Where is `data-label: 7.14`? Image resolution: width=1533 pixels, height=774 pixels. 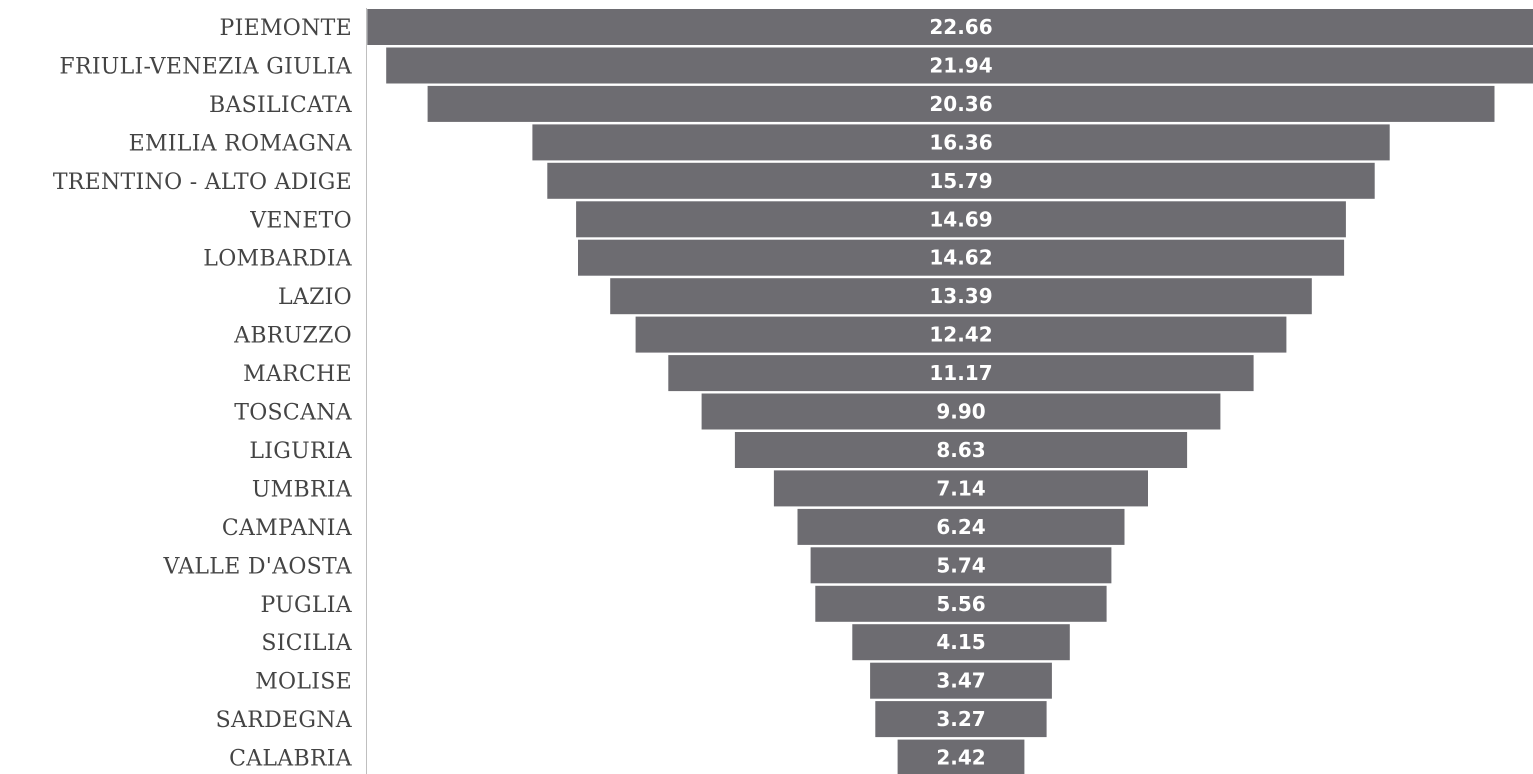
data-label: 7.14 is located at coordinates (960, 488).